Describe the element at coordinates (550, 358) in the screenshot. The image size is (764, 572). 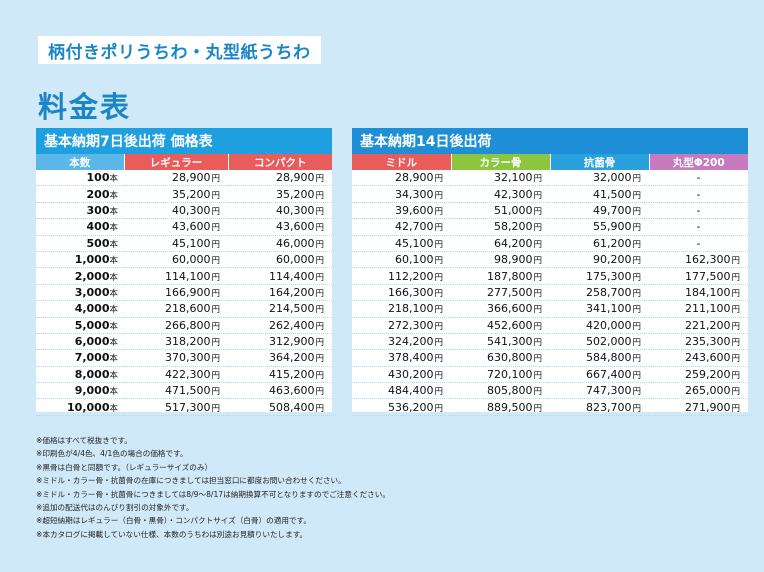
I see `table-row: 378,400円 630,800円 584,800円 243,600円` at that location.